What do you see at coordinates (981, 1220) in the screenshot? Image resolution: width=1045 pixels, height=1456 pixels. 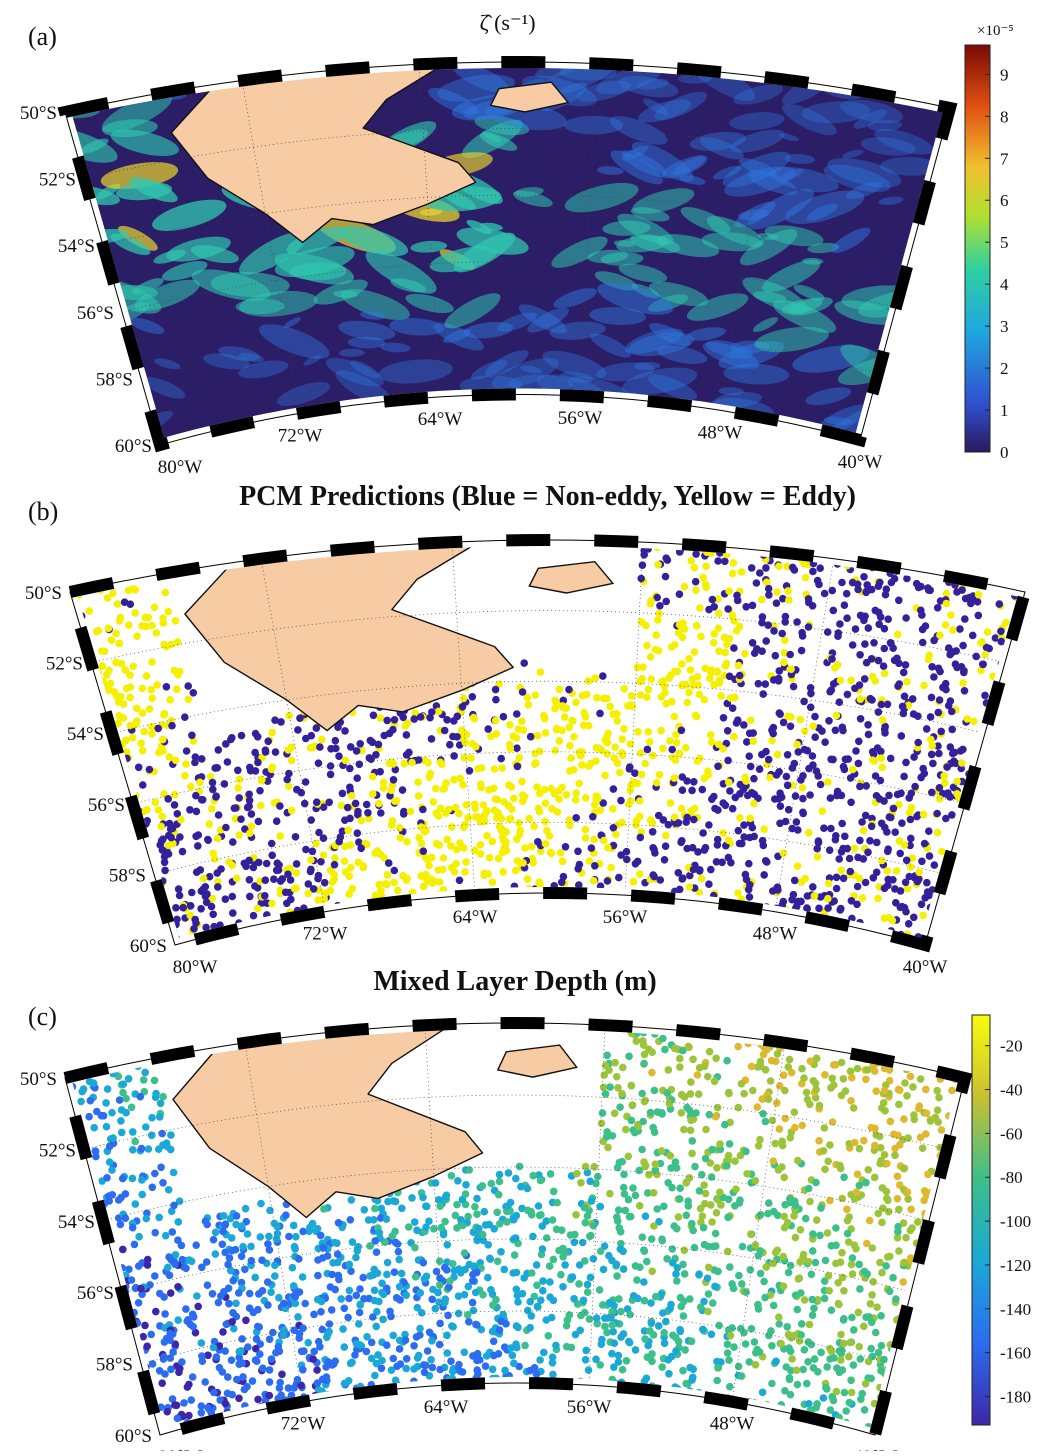 I see `colorbar` at bounding box center [981, 1220].